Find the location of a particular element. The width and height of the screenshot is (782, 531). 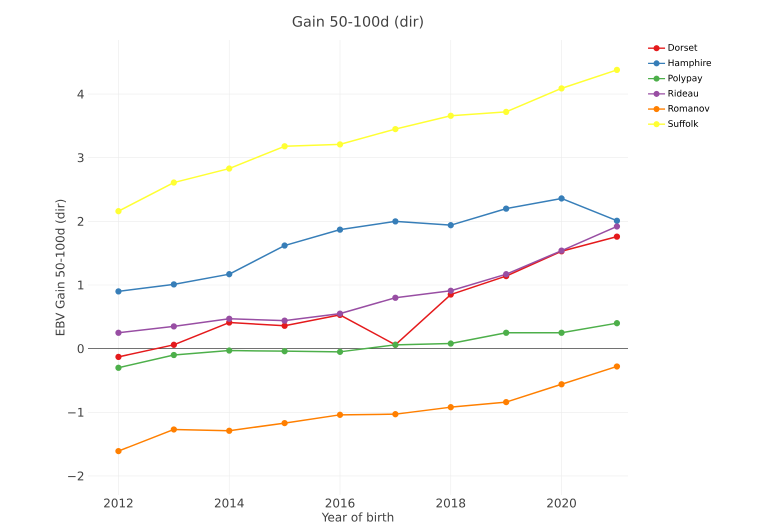

y-tick-label: −1 is located at coordinates (76, 412).